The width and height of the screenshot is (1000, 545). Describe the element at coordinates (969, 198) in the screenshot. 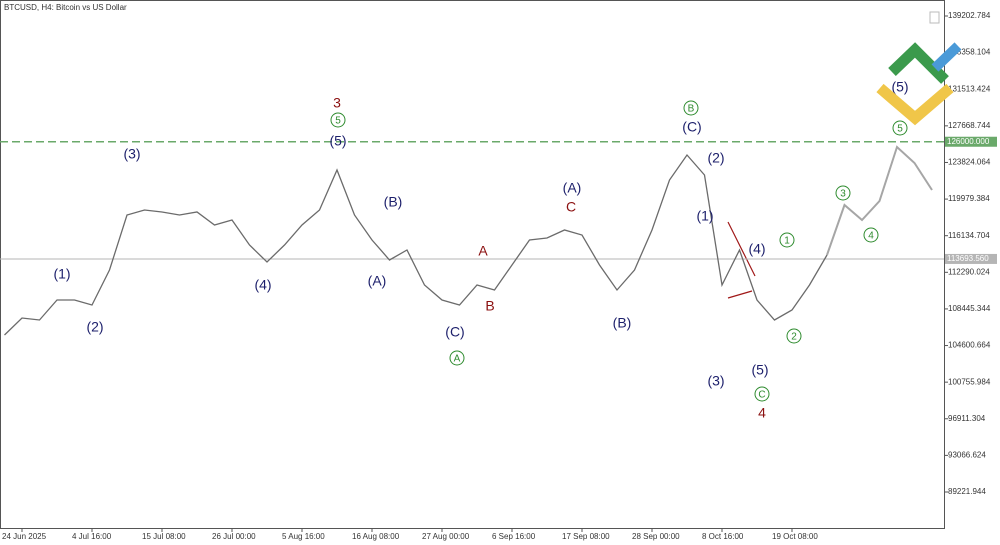

I see `y-tick-label: 119979.384` at that location.